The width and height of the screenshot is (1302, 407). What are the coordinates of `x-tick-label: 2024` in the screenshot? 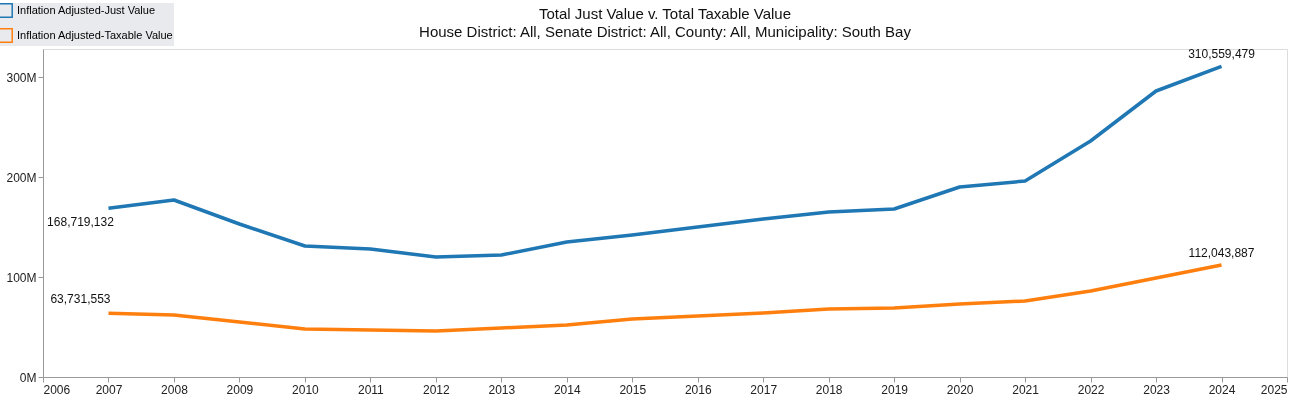 It's located at (1222, 389).